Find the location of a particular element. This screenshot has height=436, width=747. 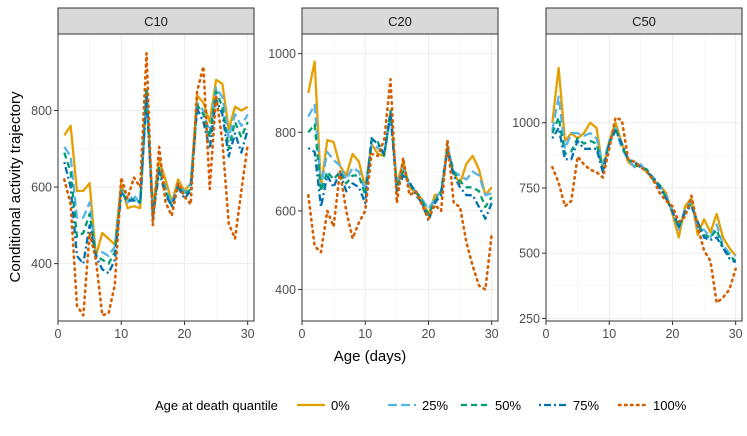

y-tick-label: 500 is located at coordinates (529, 254).